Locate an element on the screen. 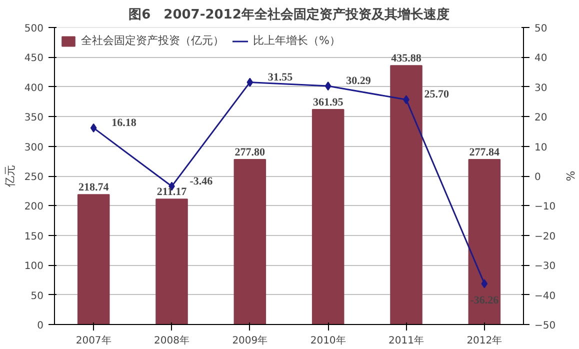 This screenshot has height=349, width=579. y2-tick-label: −50 is located at coordinates (545, 326).